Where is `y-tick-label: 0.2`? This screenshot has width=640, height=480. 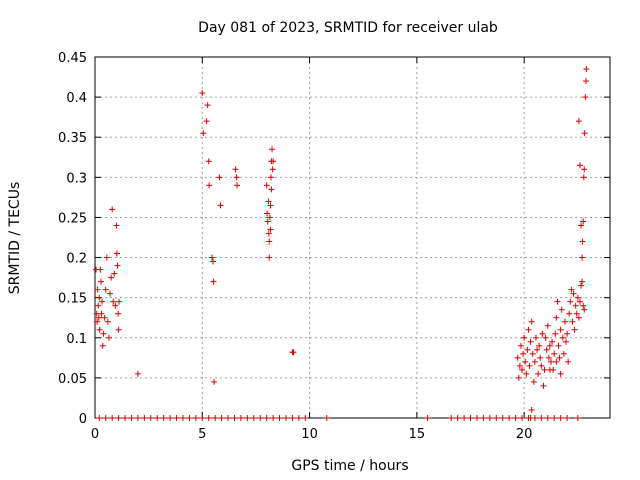
y-tick-label: 0.2 is located at coordinates (76, 259).